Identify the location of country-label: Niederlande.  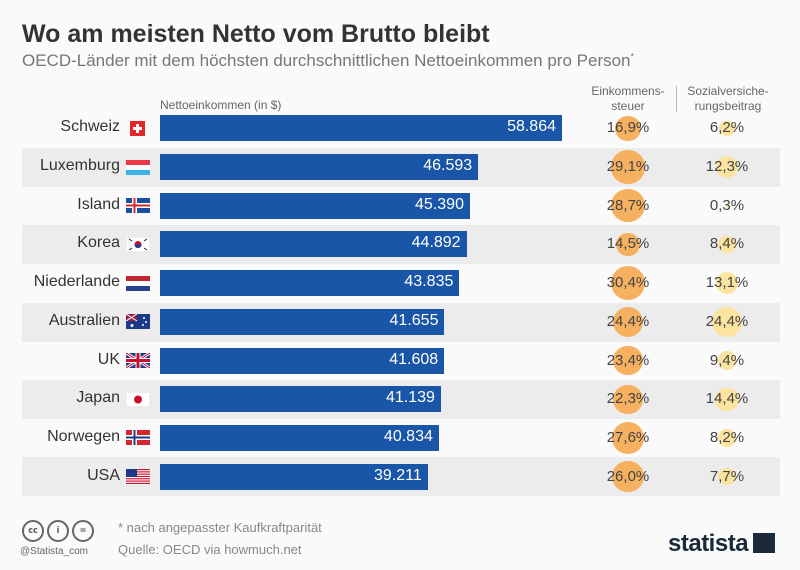
(76, 282).